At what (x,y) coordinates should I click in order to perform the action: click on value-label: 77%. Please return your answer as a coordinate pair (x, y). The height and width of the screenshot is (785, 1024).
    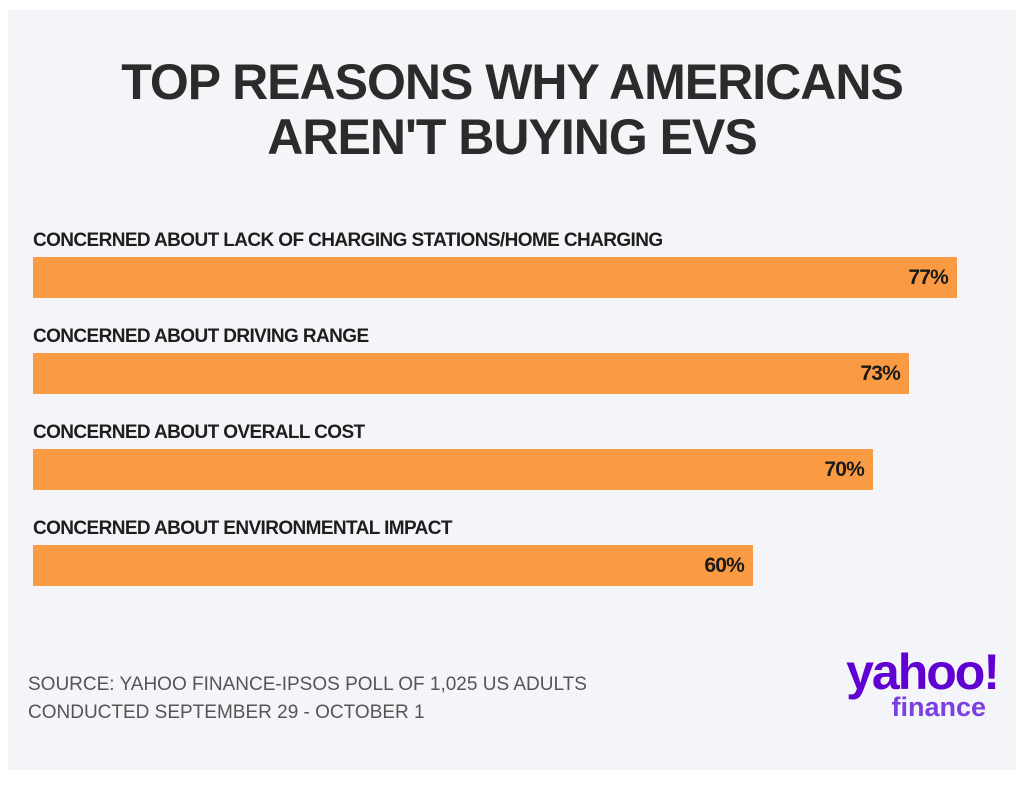
    Looking at the image, I should click on (928, 277).